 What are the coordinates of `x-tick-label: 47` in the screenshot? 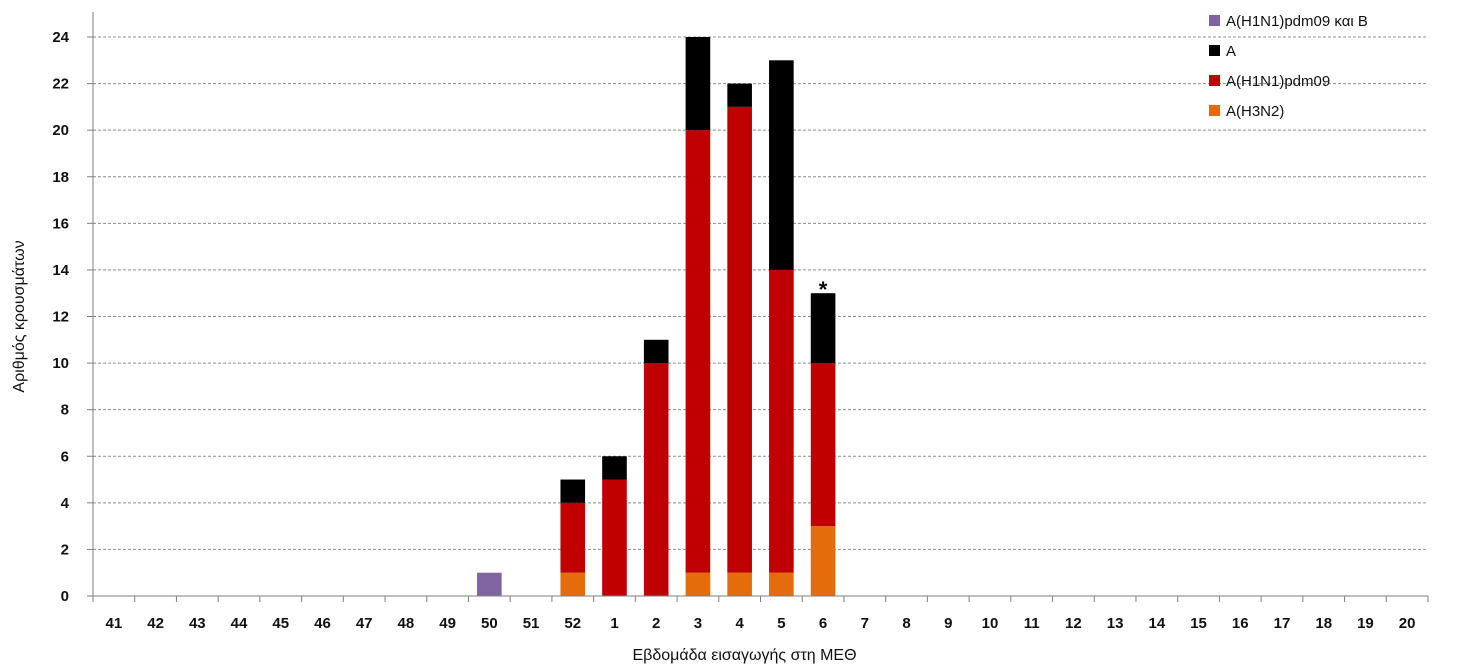 It's located at (364, 623).